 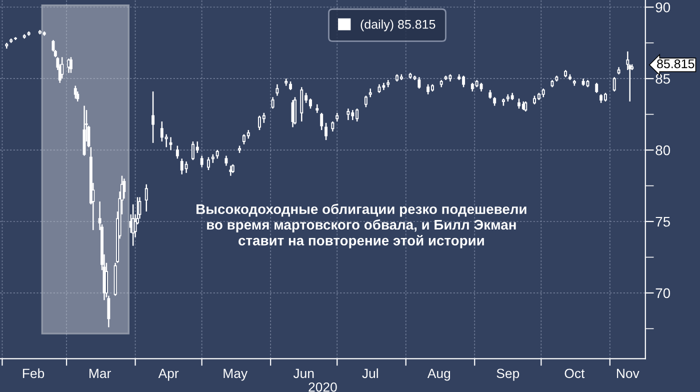 I want to click on y-tick-label: 75, so click(x=663, y=221).